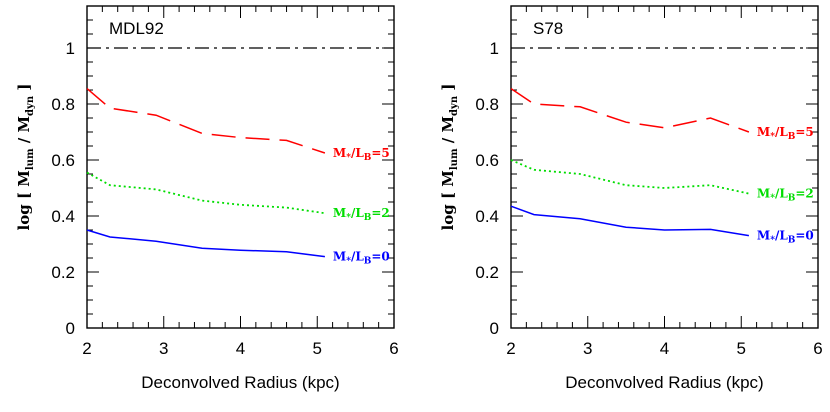 The image size is (830, 412). What do you see at coordinates (548, 28) in the screenshot?
I see `panel-title: S78` at bounding box center [548, 28].